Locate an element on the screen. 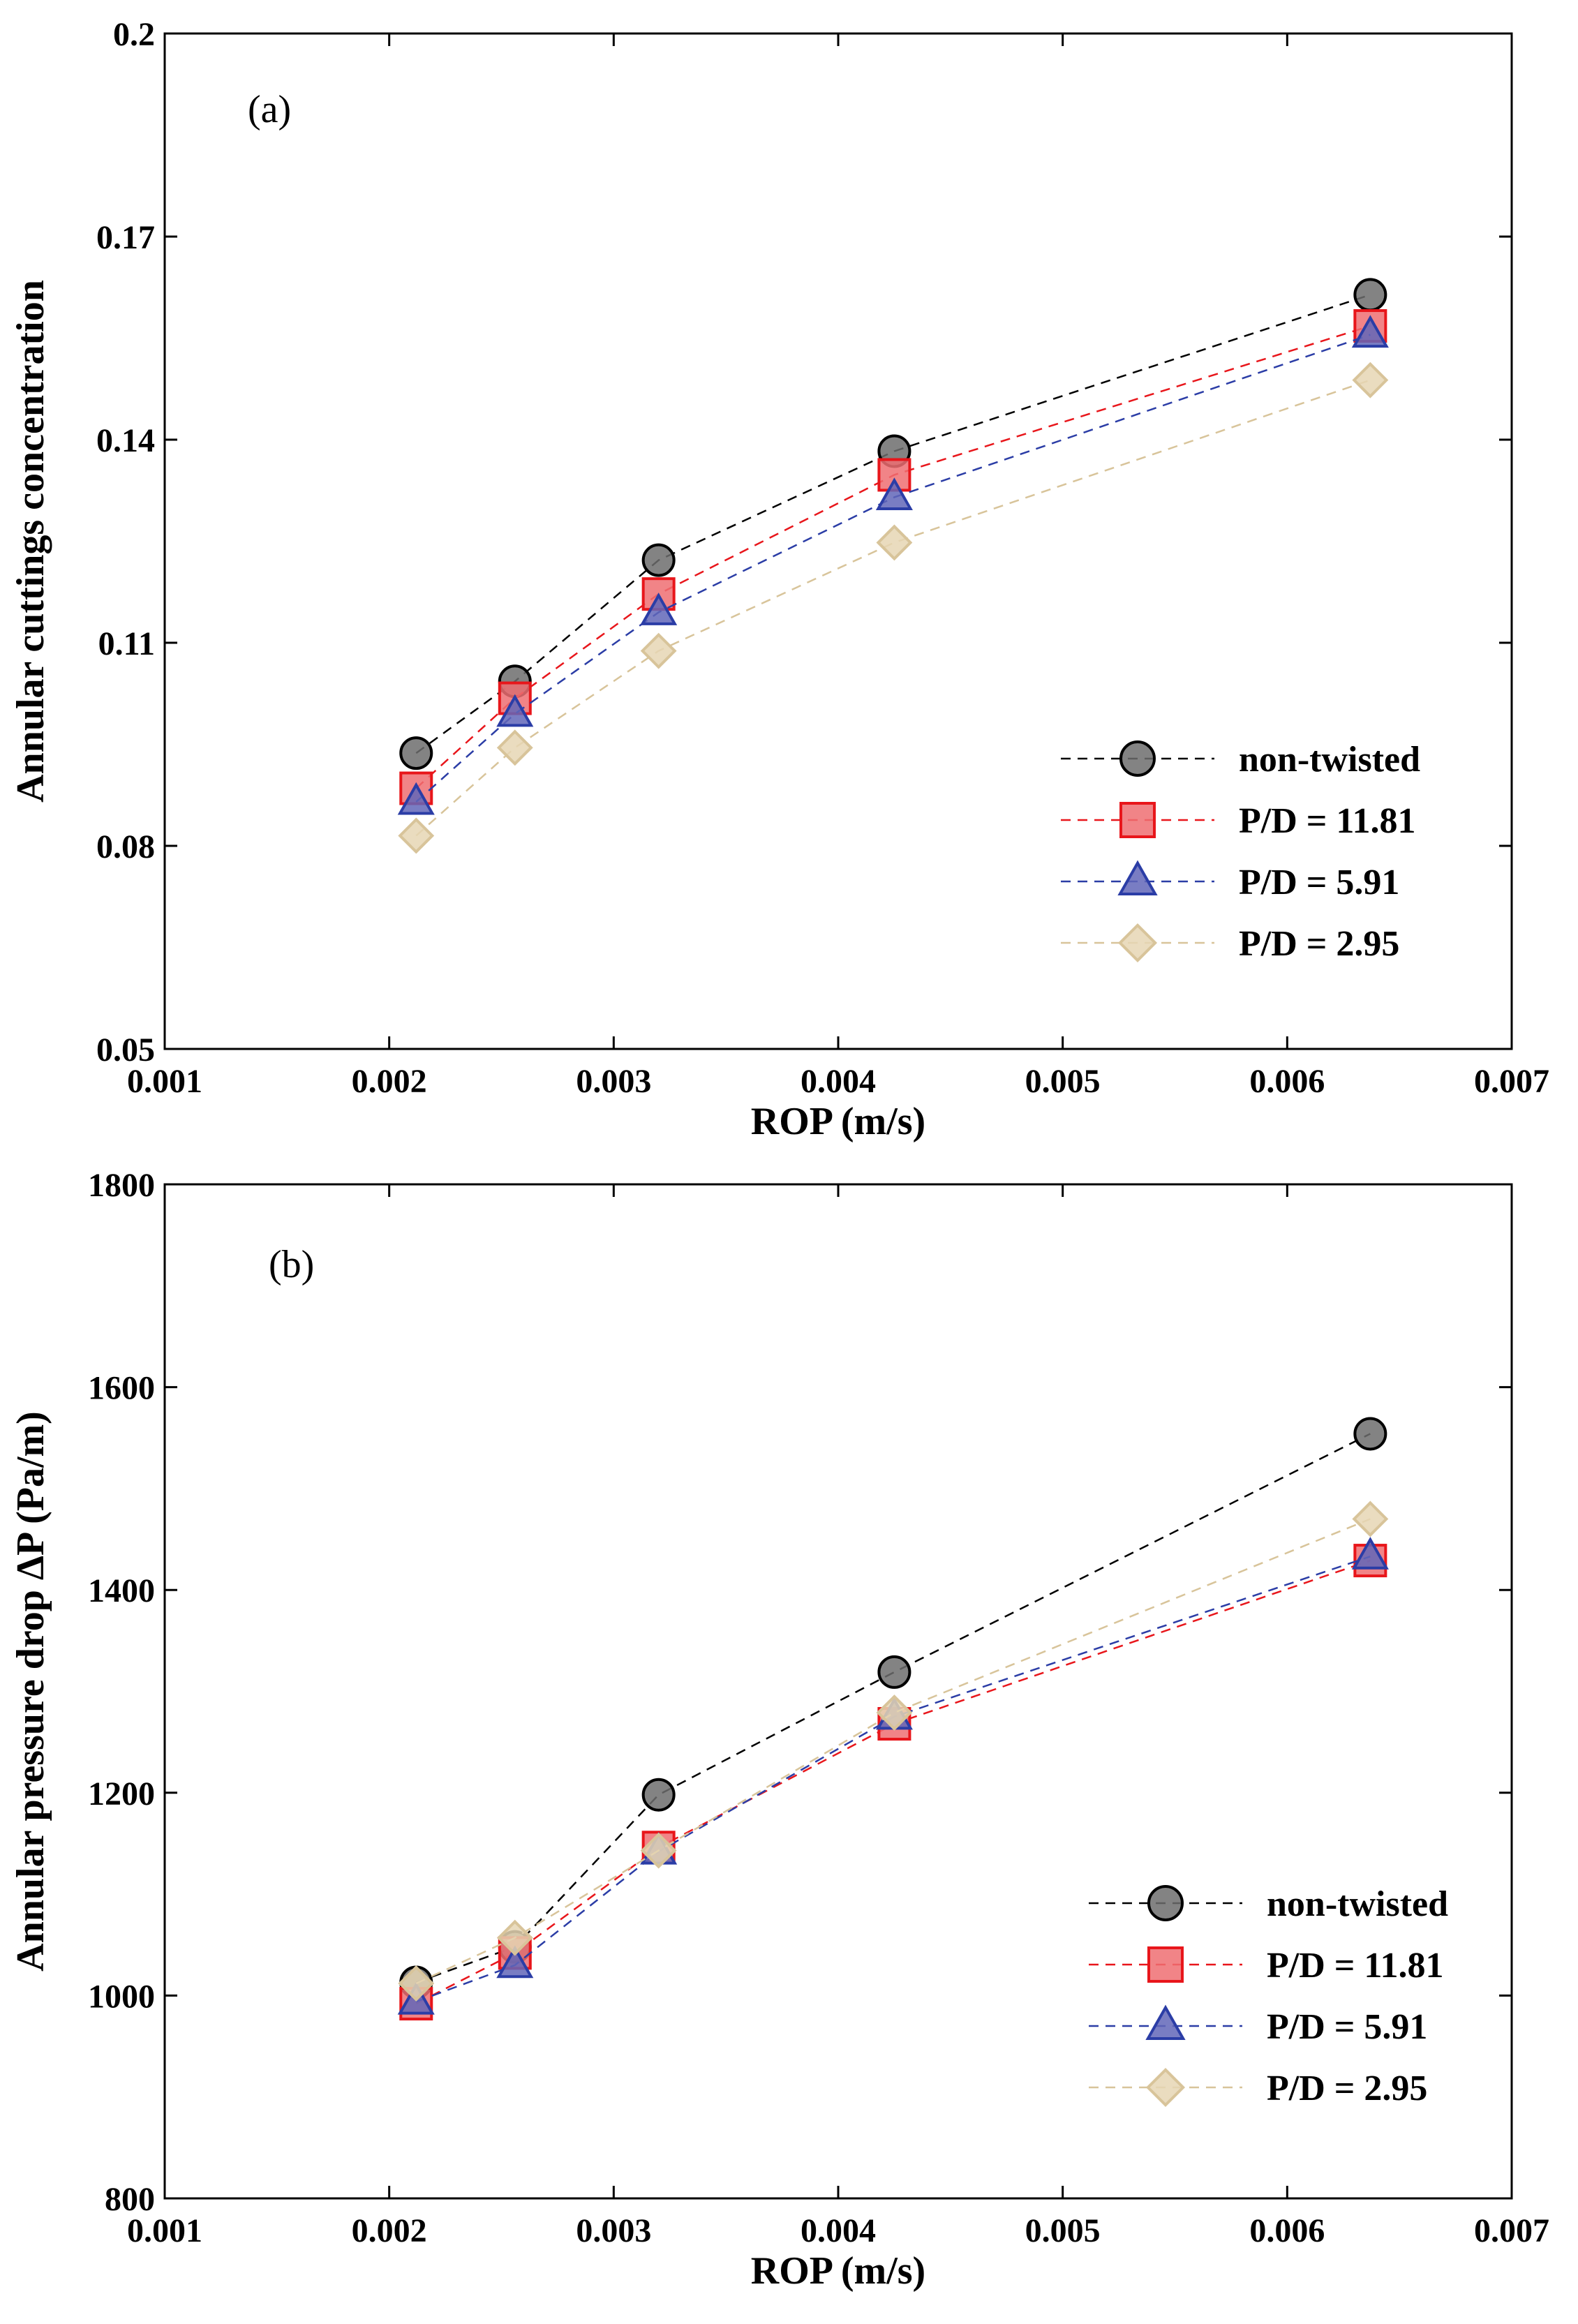 The width and height of the screenshot is (1578, 2324). y-tick-label: 1400 is located at coordinates (121, 1591).